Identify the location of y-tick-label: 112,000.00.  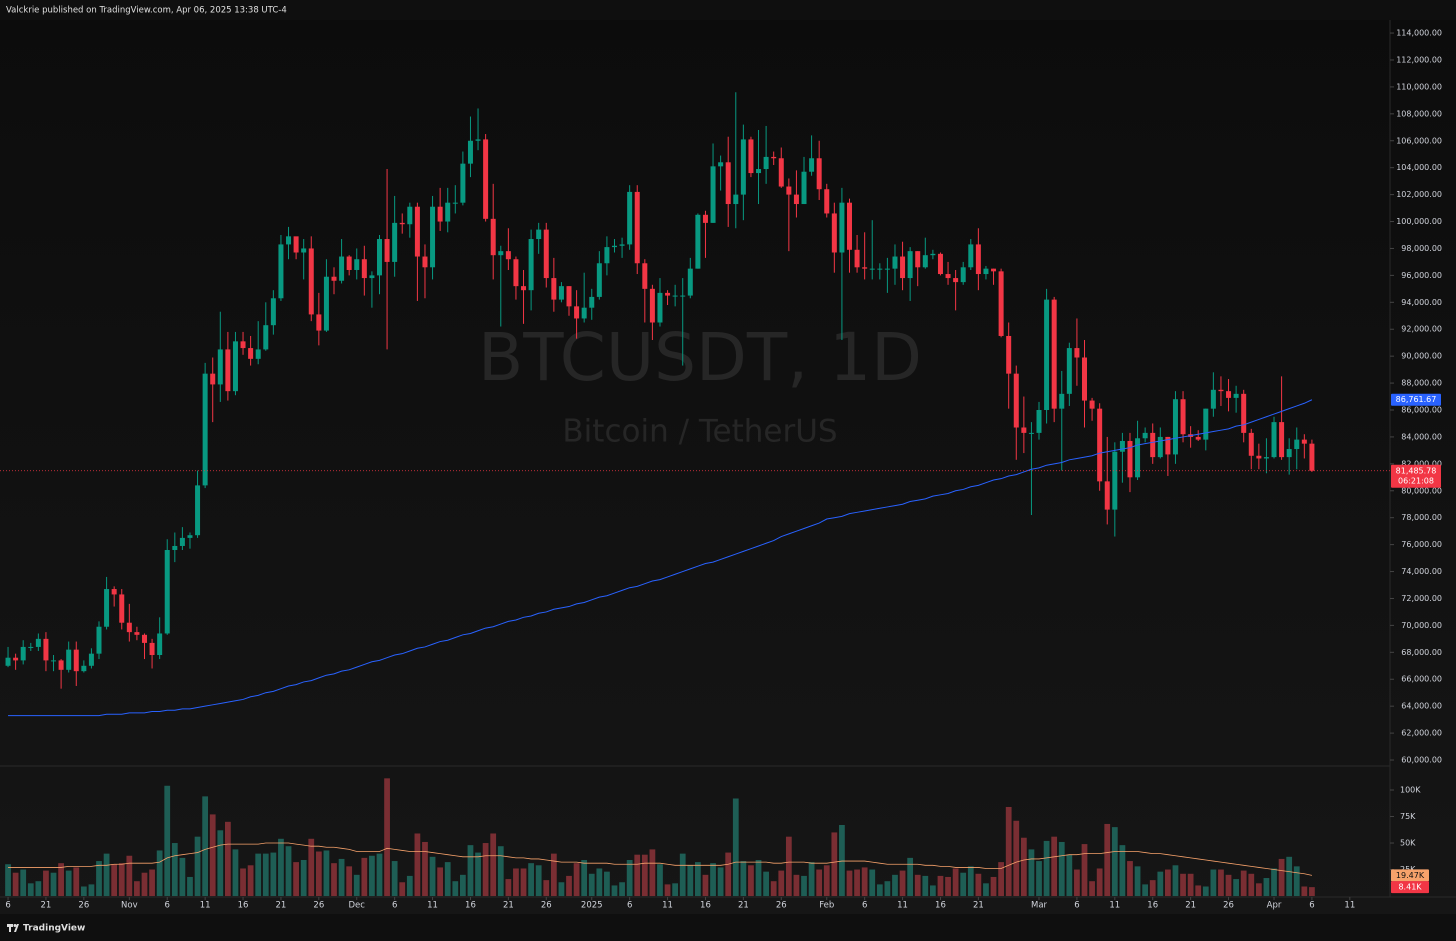
(1419, 59).